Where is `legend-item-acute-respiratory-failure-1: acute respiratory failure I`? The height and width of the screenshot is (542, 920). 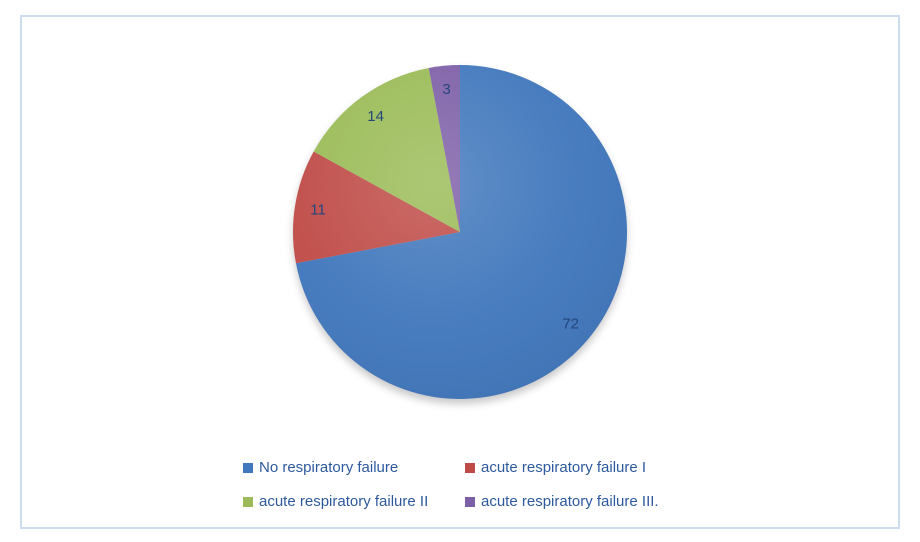 legend-item-acute-respiratory-failure-1: acute respiratory failure I is located at coordinates (555, 467).